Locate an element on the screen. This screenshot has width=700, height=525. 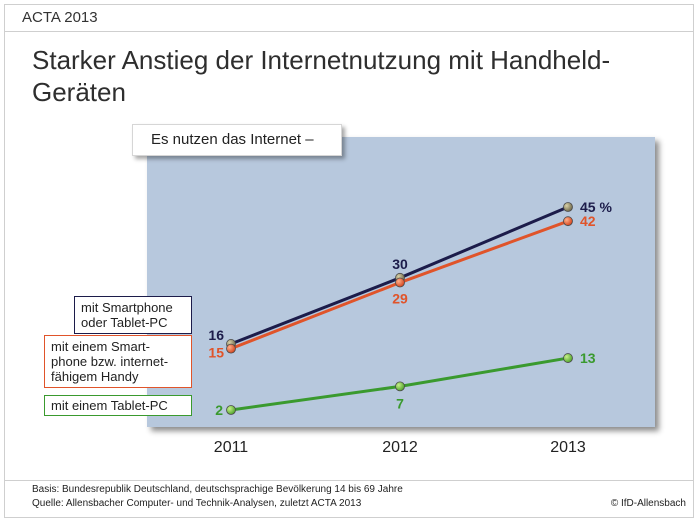
x-tick-label-2012: 2012 is located at coordinates (400, 447).